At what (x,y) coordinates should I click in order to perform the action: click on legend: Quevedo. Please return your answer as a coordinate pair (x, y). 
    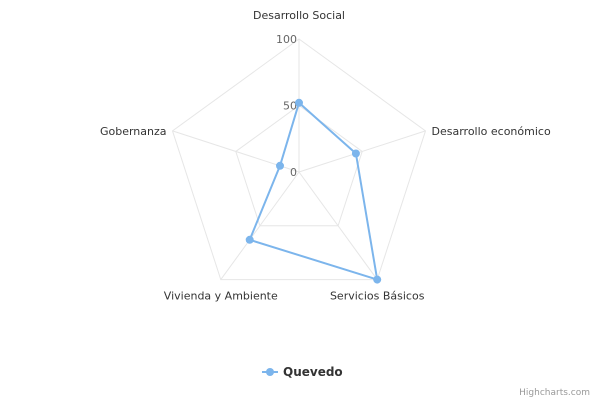
    Looking at the image, I should click on (302, 372).